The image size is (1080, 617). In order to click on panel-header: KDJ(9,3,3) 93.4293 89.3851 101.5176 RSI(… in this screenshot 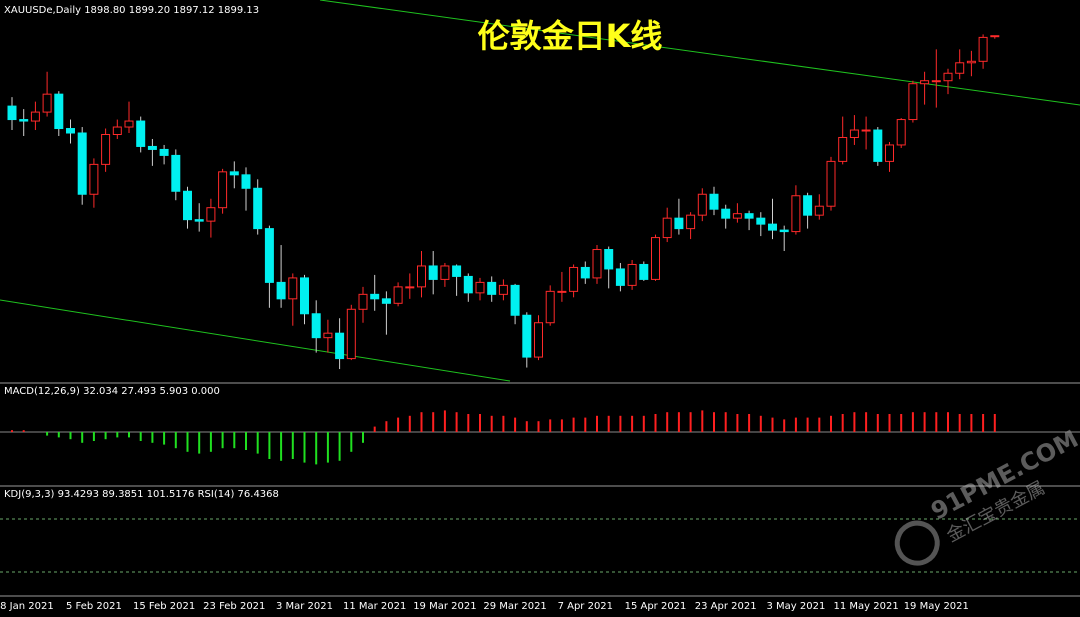, I will do `click(141, 494)`.